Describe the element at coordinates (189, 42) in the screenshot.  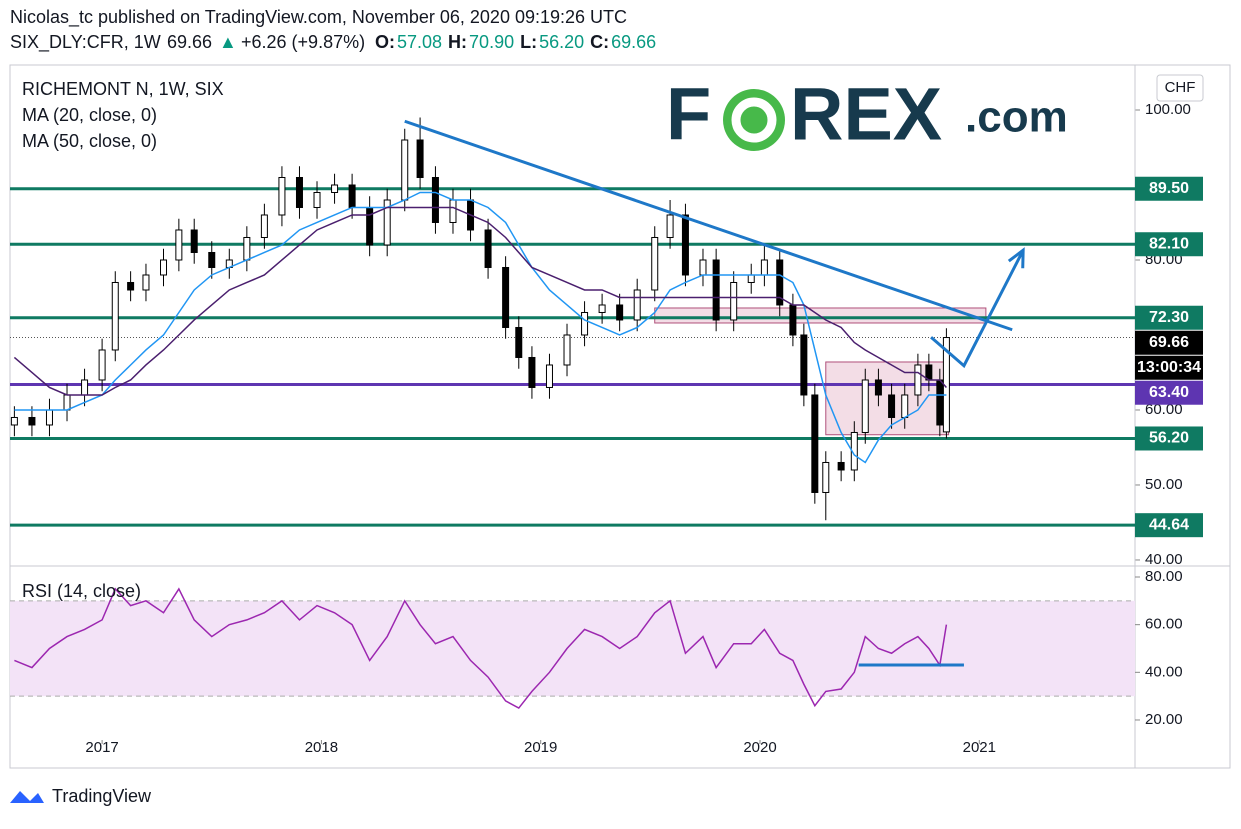
I see `quote-price: 69.66` at that location.